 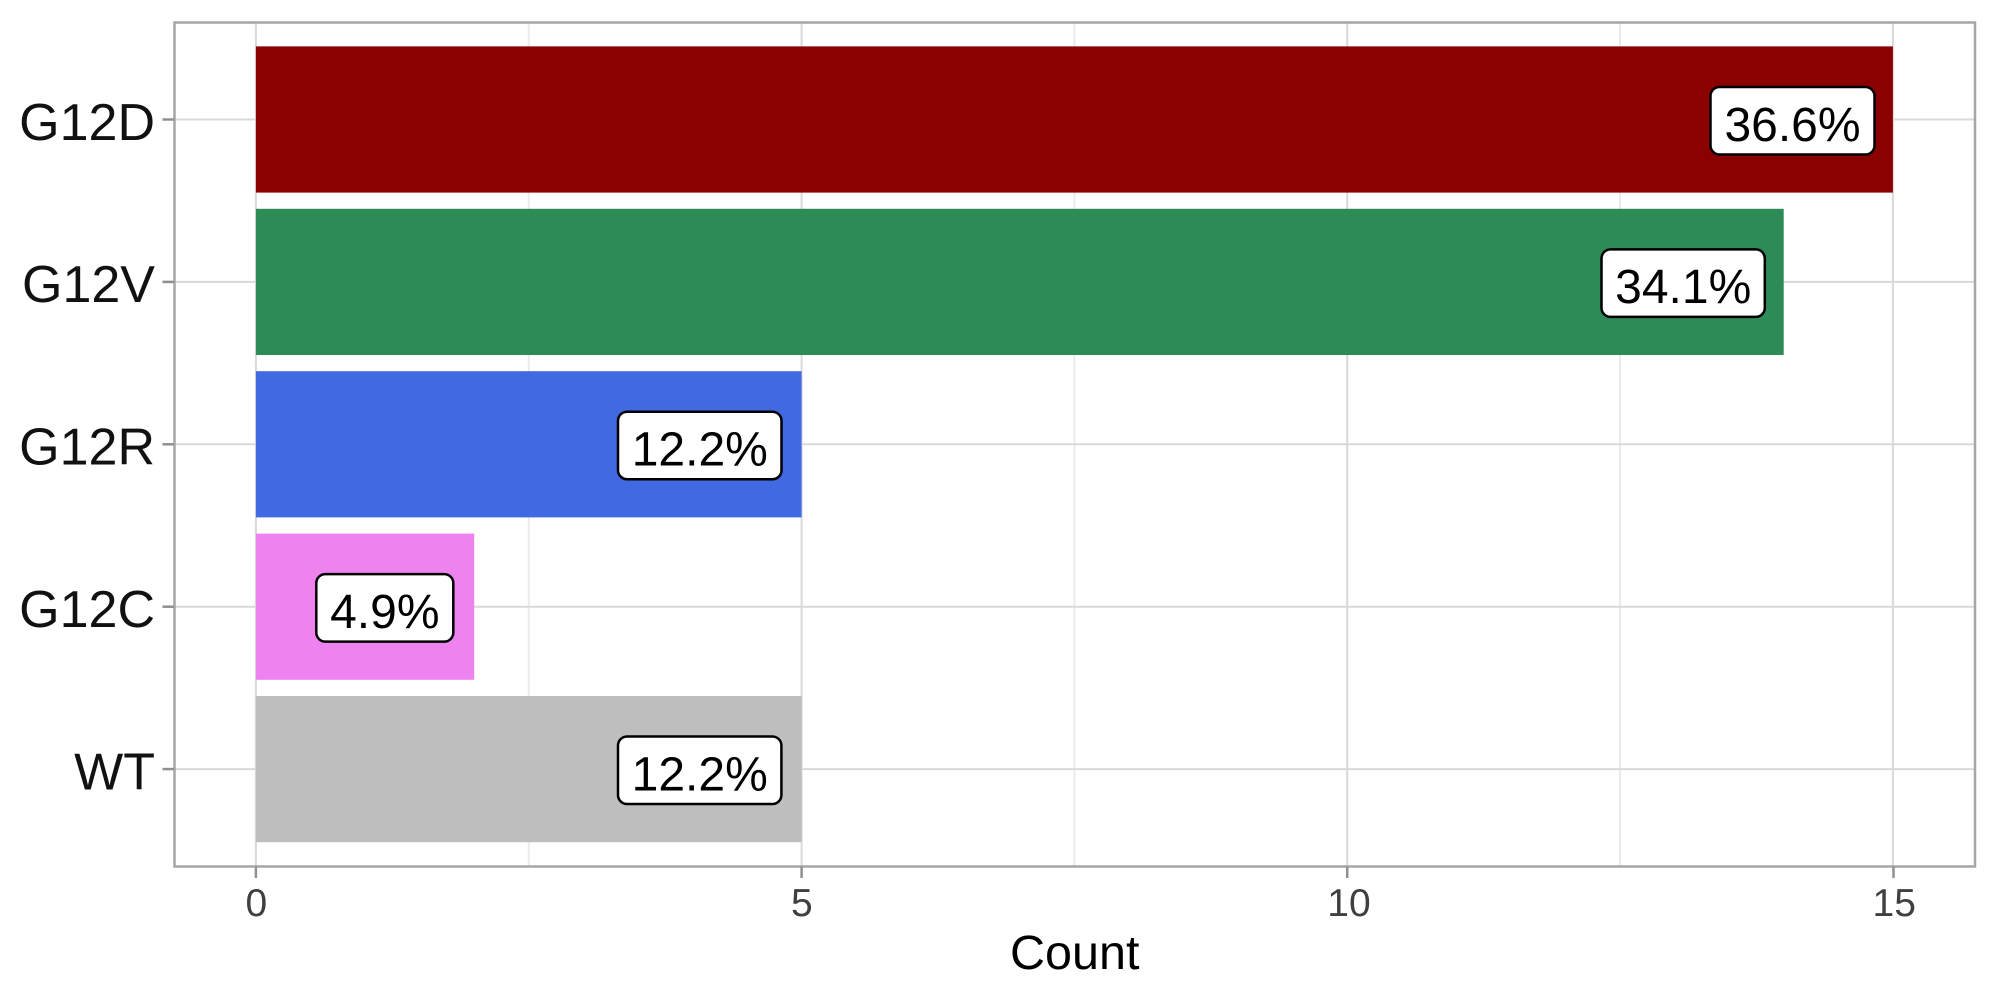 What do you see at coordinates (87, 448) in the screenshot?
I see `svg-text: G12R` at bounding box center [87, 448].